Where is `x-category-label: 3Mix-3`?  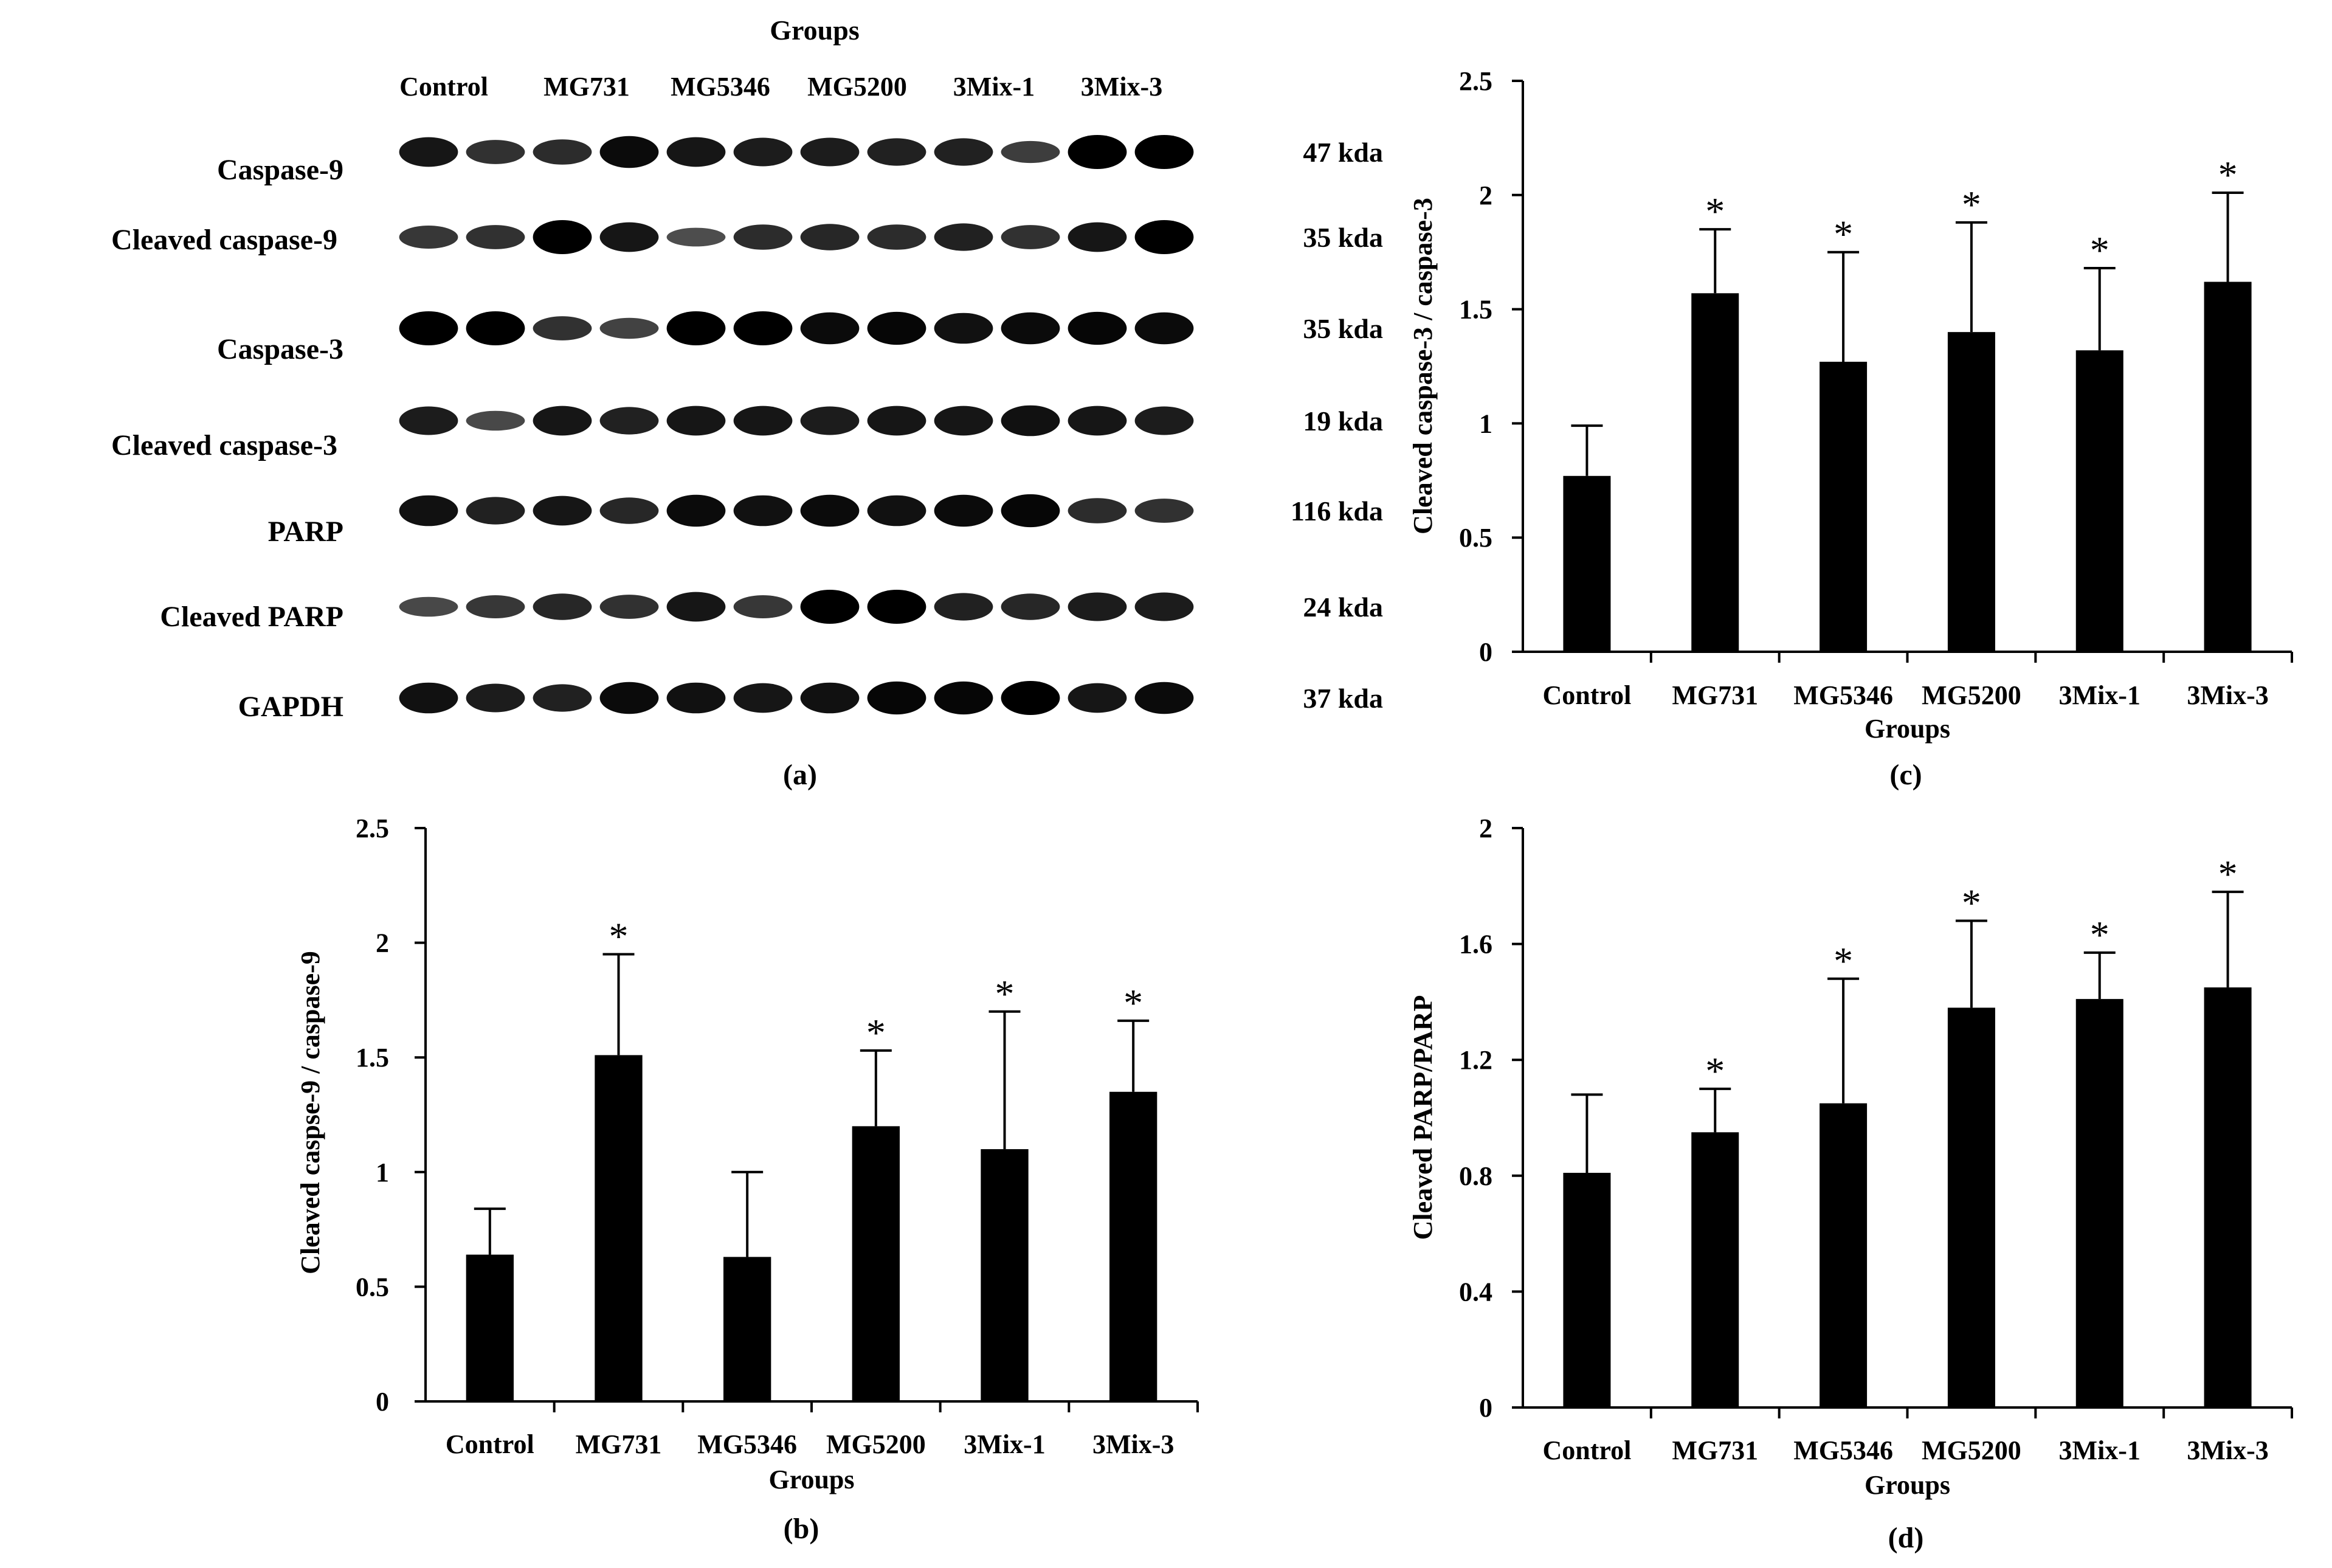 x-category-label: 3Mix-3 is located at coordinates (2227, 695).